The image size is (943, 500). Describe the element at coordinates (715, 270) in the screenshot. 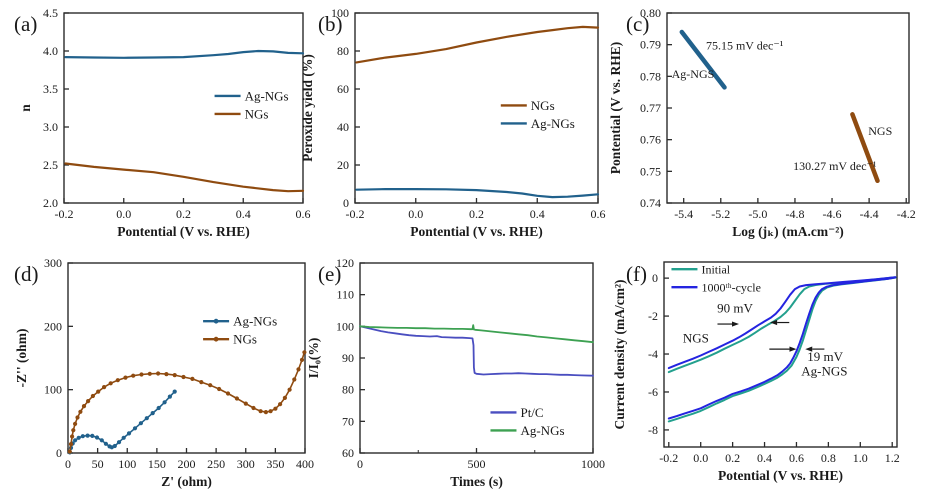

I see `legend-label: Initial` at that location.